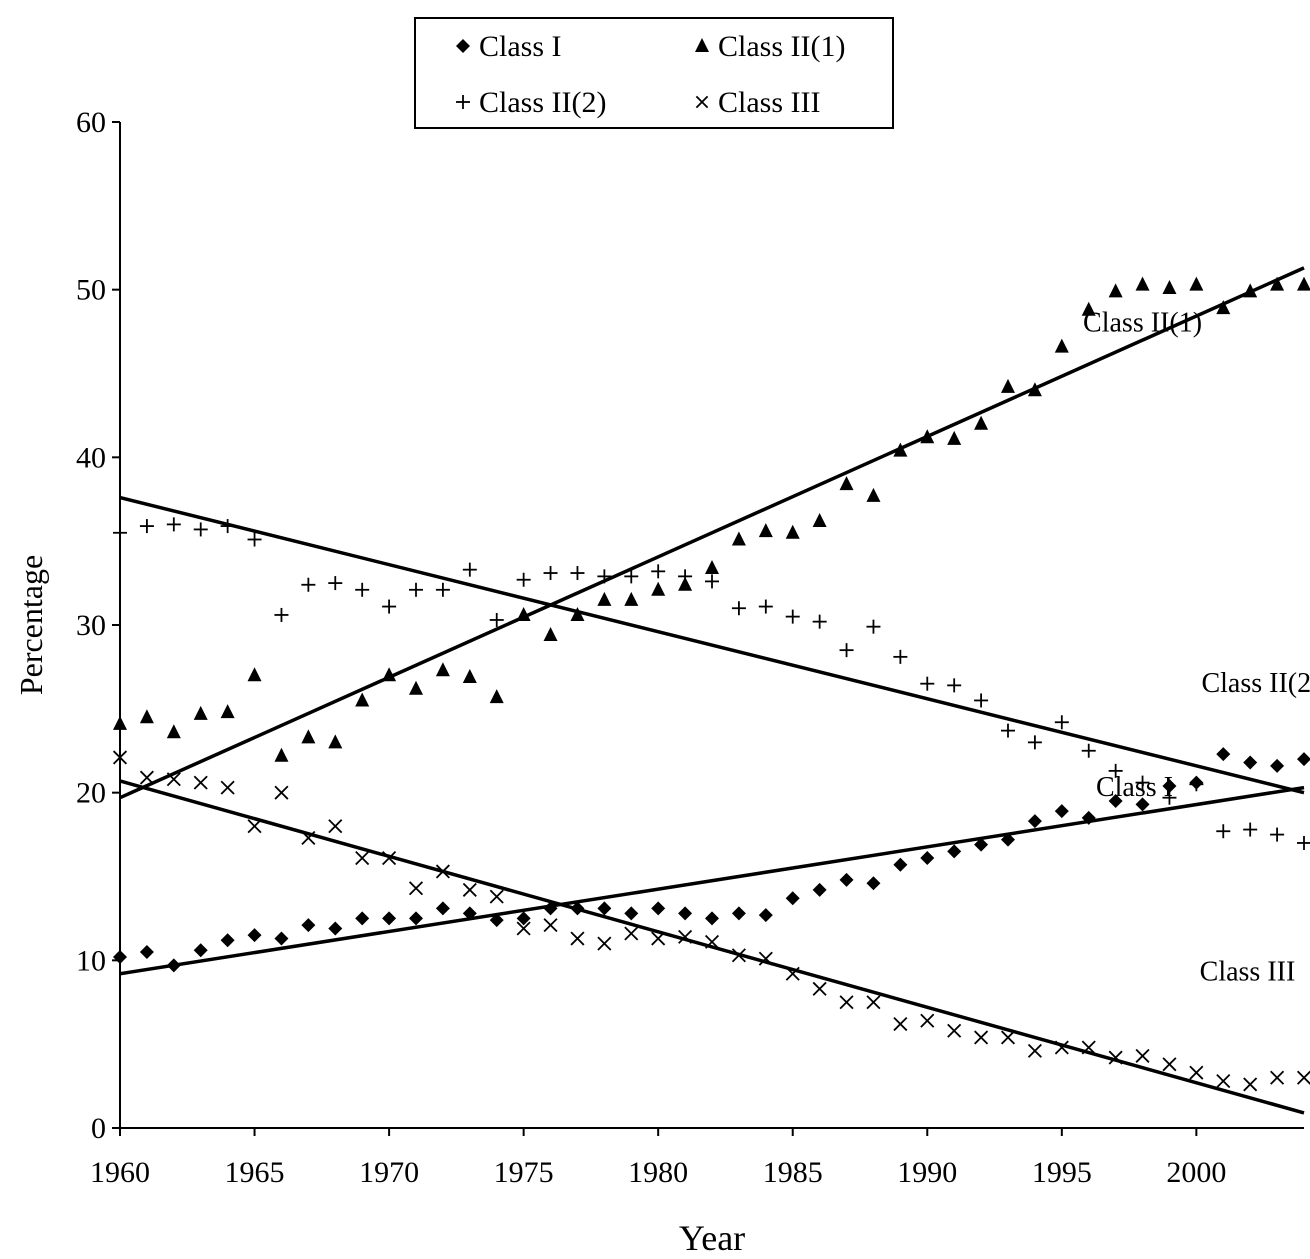 The width and height of the screenshot is (1310, 1259). What do you see at coordinates (98, 1128) in the screenshot?
I see `y-tick-label: 0` at bounding box center [98, 1128].